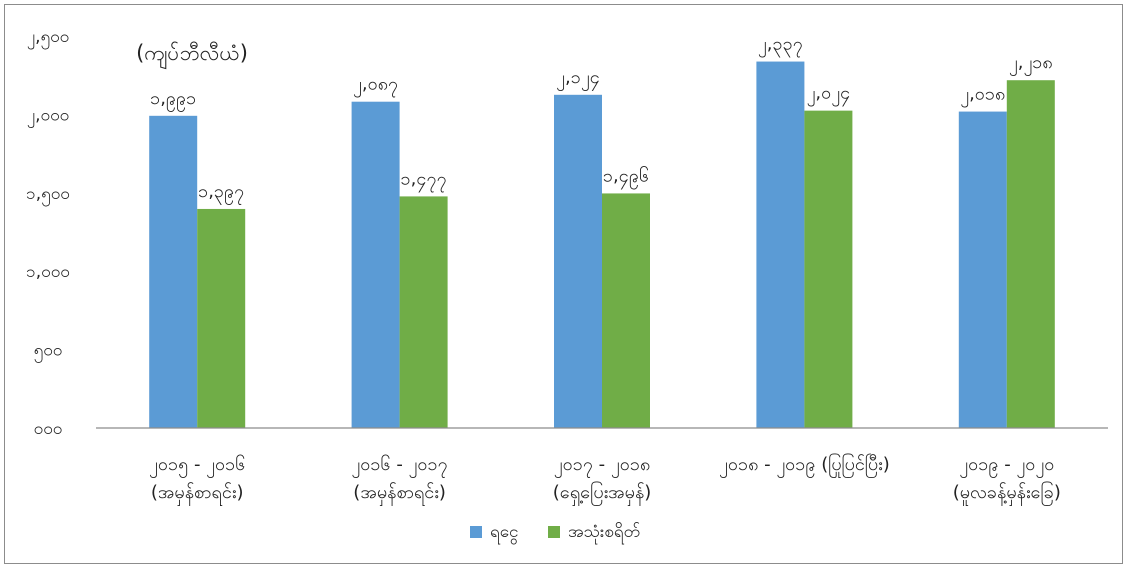  I want to click on x-category-label: ၂၀၁၅ - ၂၀၁၆, so click(197, 466).